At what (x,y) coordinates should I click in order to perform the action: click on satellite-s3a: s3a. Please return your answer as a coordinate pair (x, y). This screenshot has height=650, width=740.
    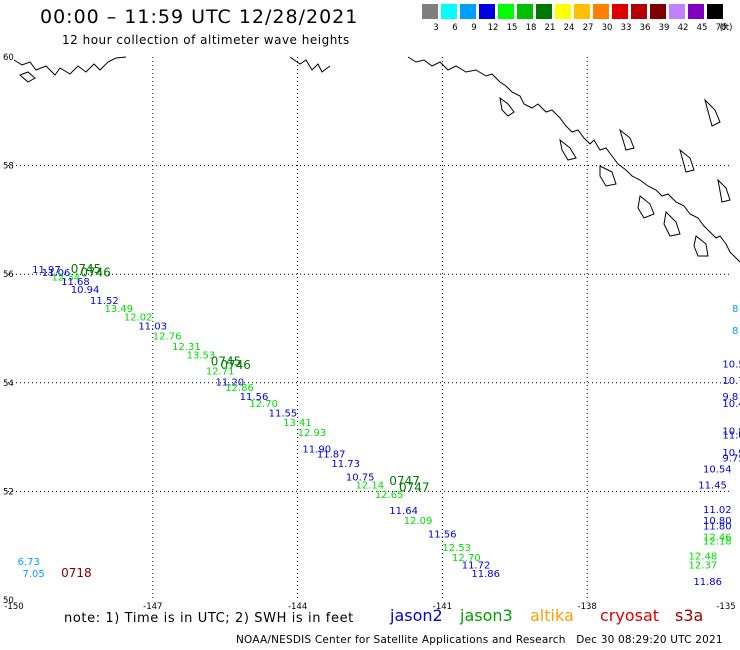
    Looking at the image, I should click on (689, 615).